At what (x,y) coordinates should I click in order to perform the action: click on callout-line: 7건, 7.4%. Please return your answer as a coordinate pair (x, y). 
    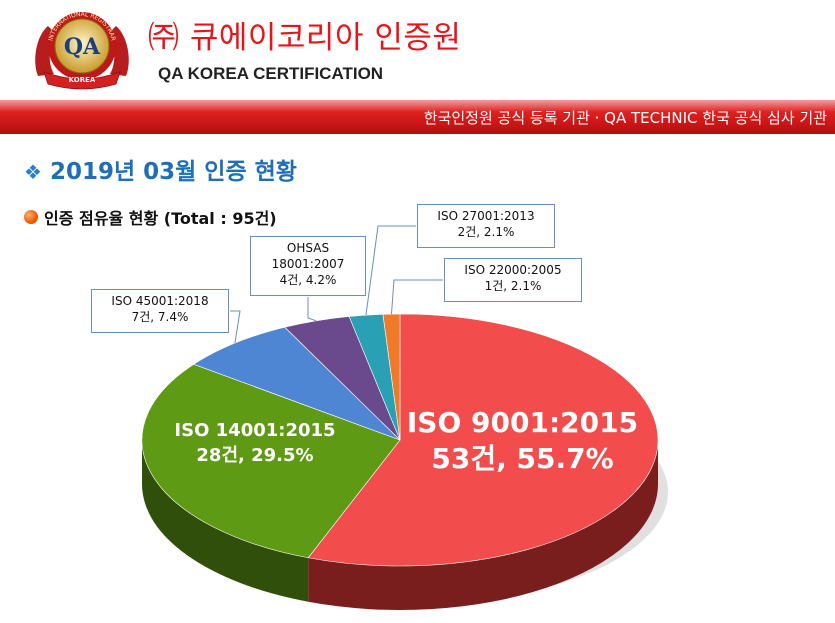
    Looking at the image, I should click on (160, 317).